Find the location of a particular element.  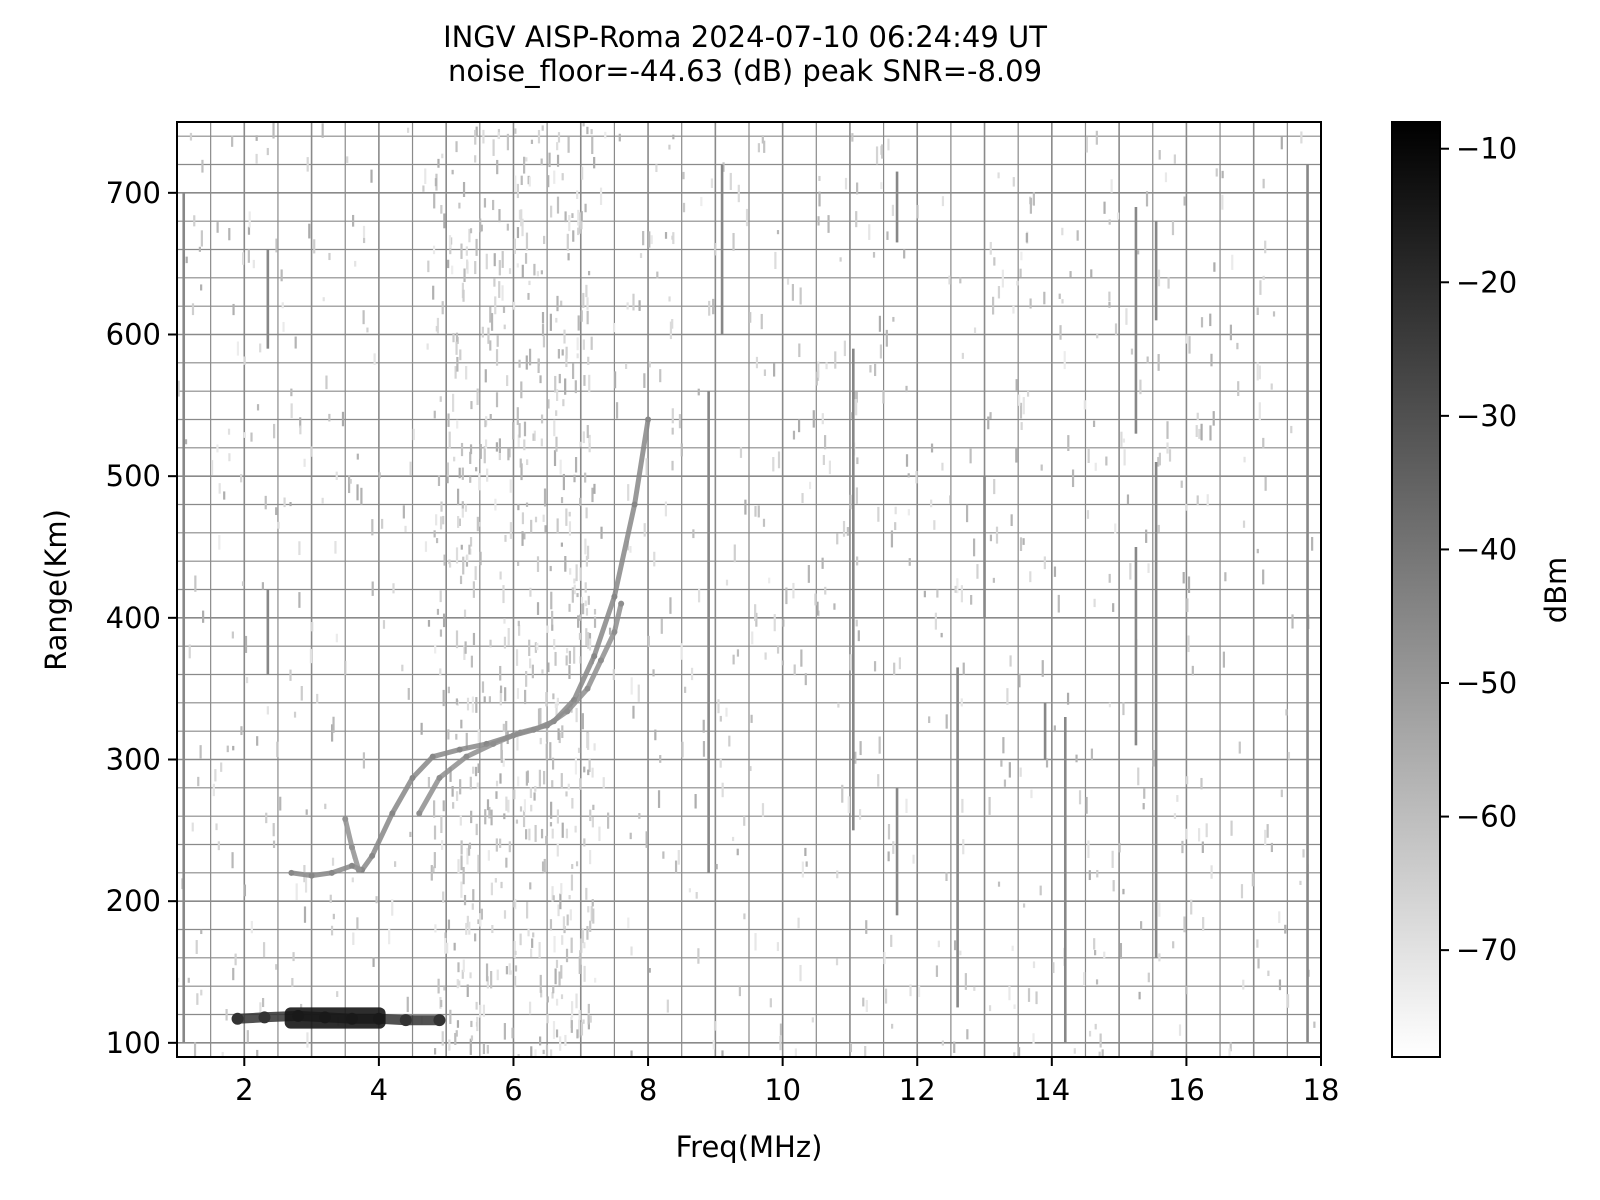

colorbar-tick-label: −70 is located at coordinates (1486, 950).